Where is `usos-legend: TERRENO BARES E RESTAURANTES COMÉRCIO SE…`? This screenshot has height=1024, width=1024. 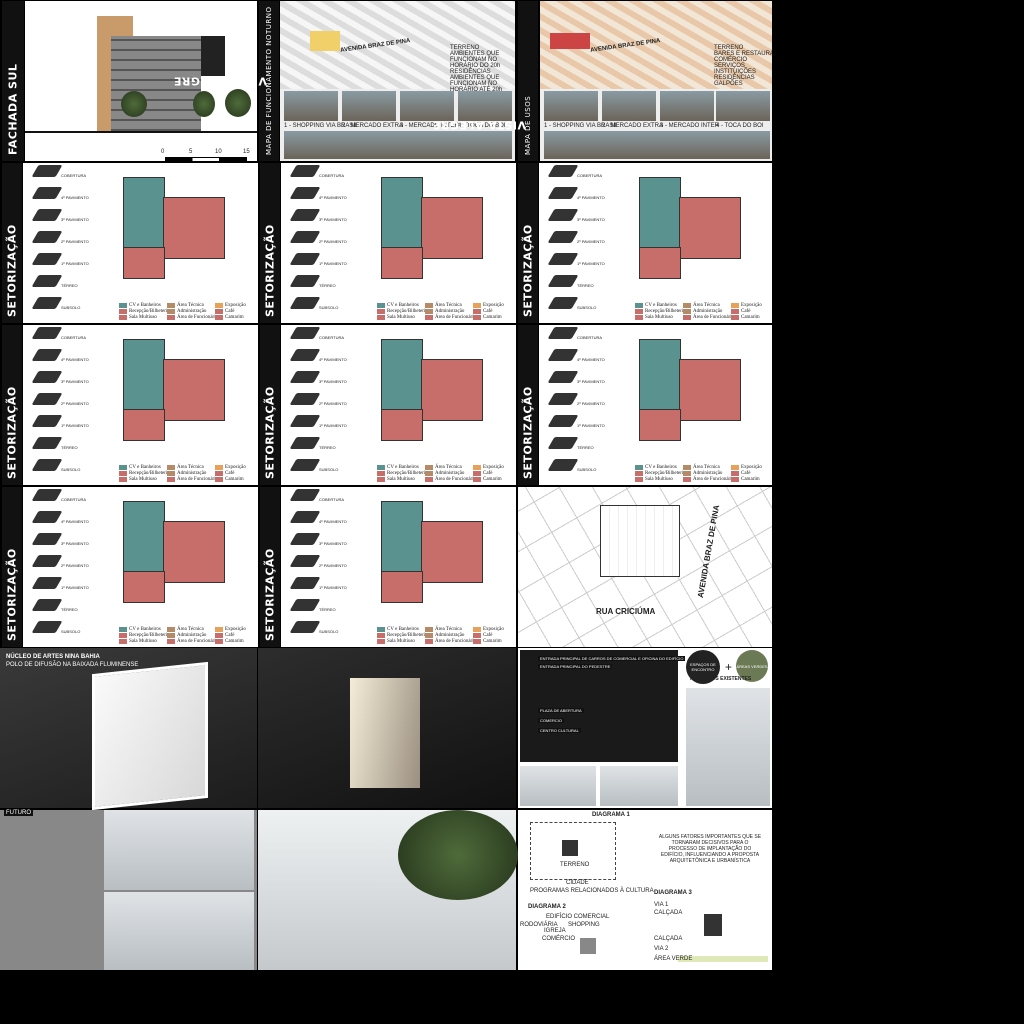
usos-legend: TERRENO BARES E RESTAURANTES COMÉRCIO SE… is located at coordinates (743, 66).